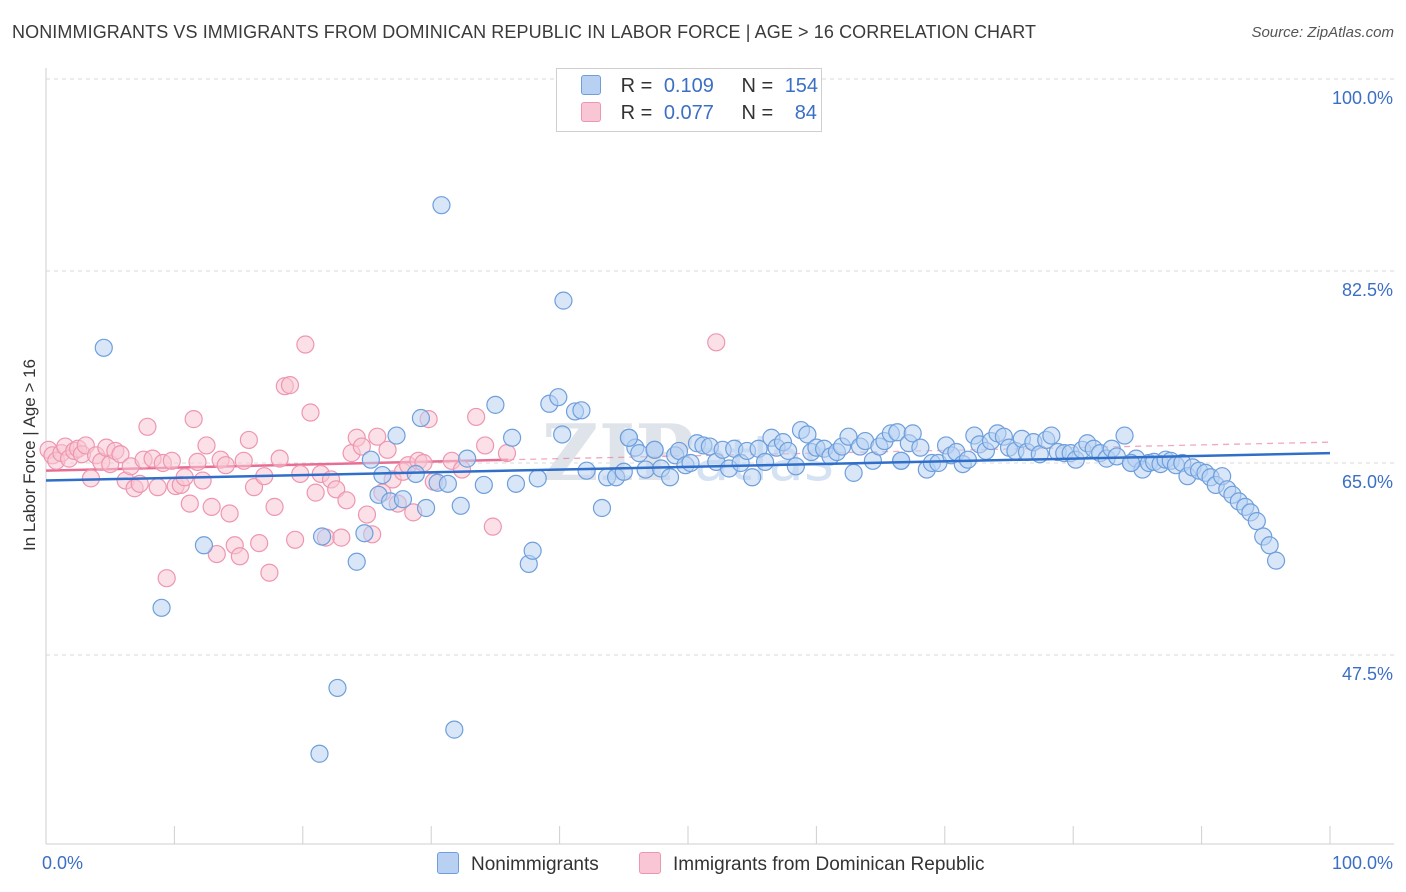 The image size is (1406, 892). Describe the element at coordinates (62, 863) in the screenshot. I see `x-tick-label: 0.0%` at that location.